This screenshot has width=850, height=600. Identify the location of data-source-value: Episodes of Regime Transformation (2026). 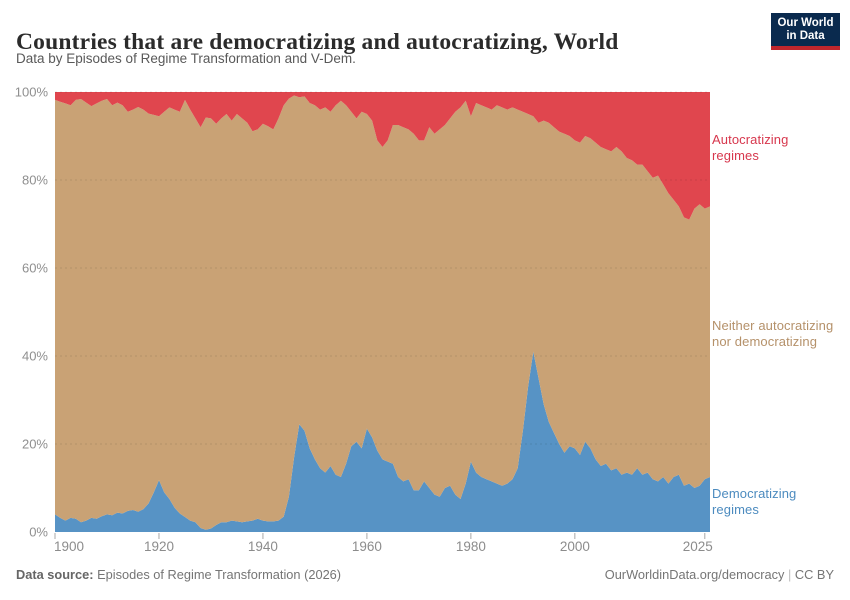
(219, 574).